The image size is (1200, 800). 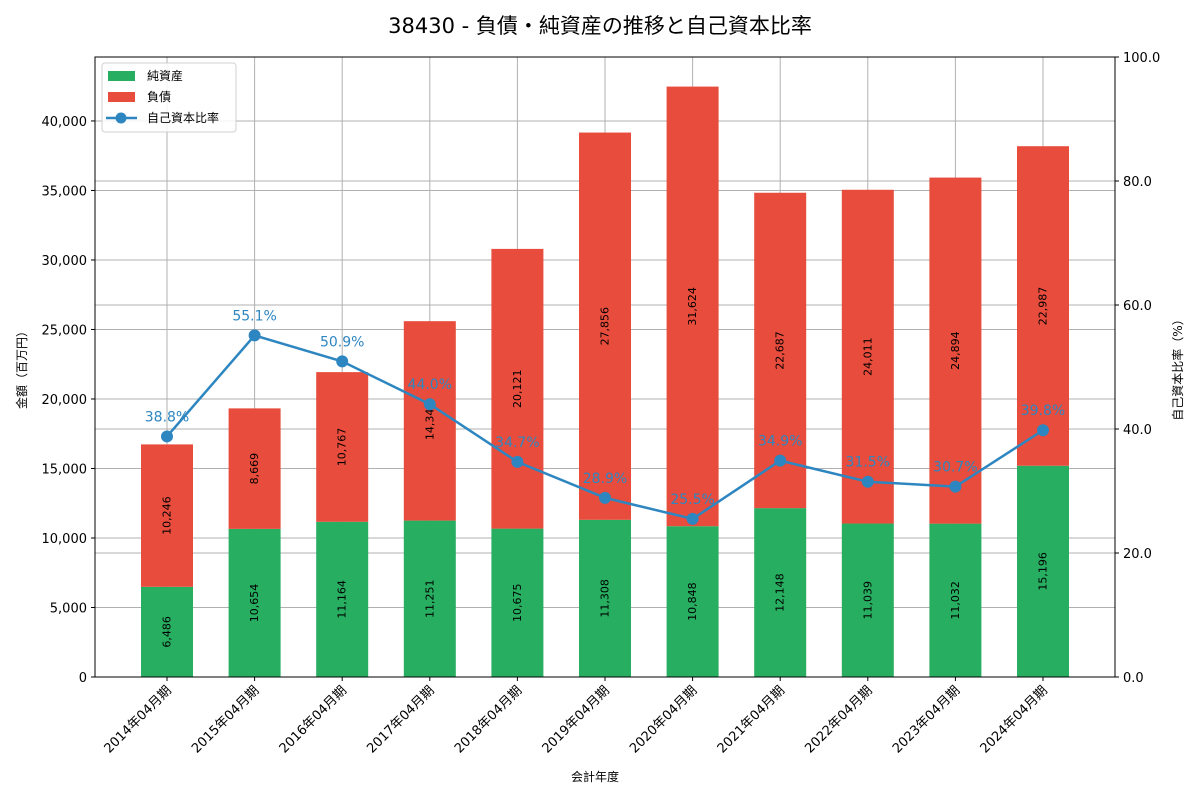 I want to click on ratio-value-label: 30.7%, so click(x=955, y=468).